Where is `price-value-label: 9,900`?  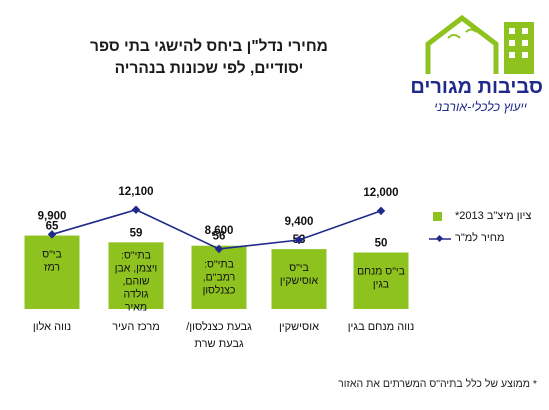 price-value-label: 9,900 is located at coordinates (52, 216).